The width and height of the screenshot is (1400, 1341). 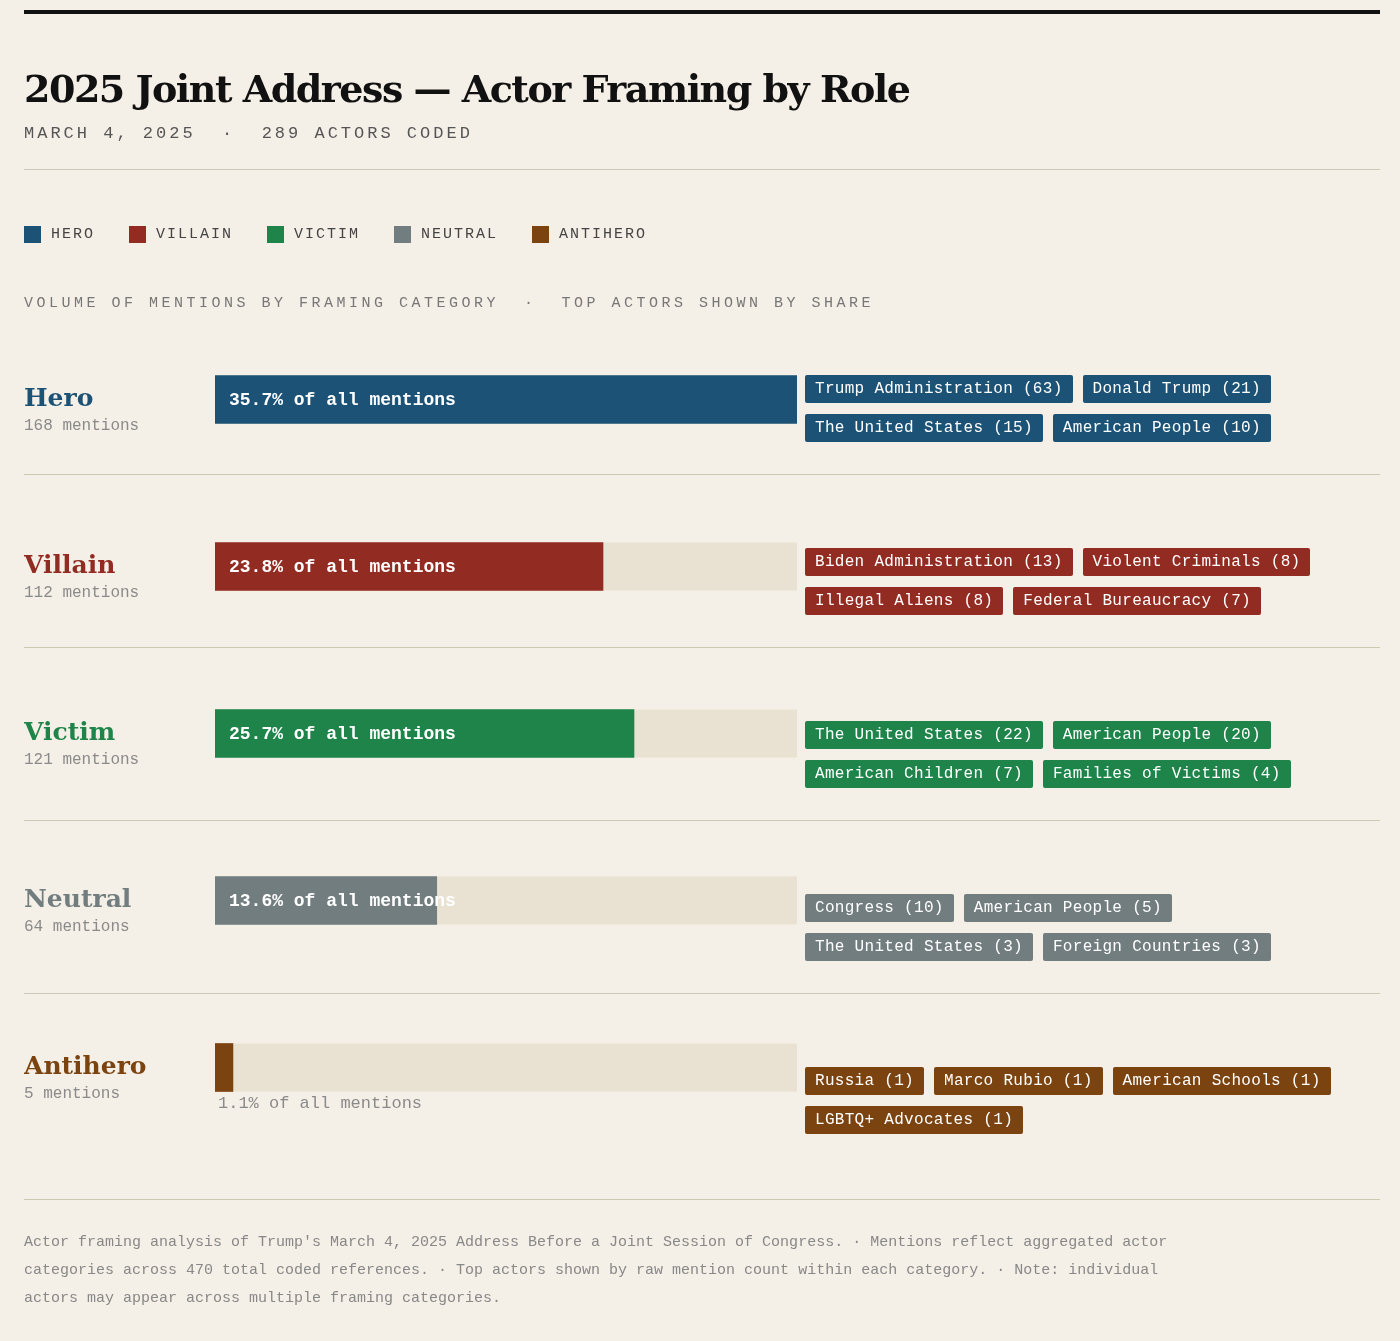 I want to click on y-tick-label: Hero, so click(x=59, y=397).